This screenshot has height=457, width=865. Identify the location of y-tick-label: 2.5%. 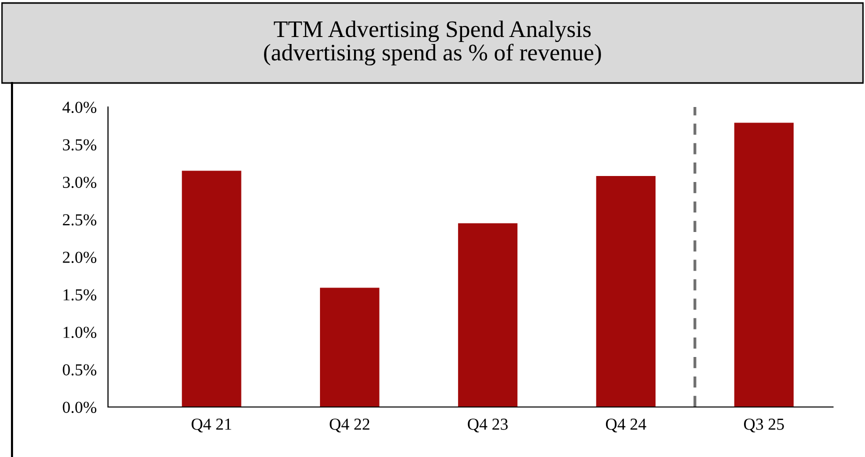
(79, 220).